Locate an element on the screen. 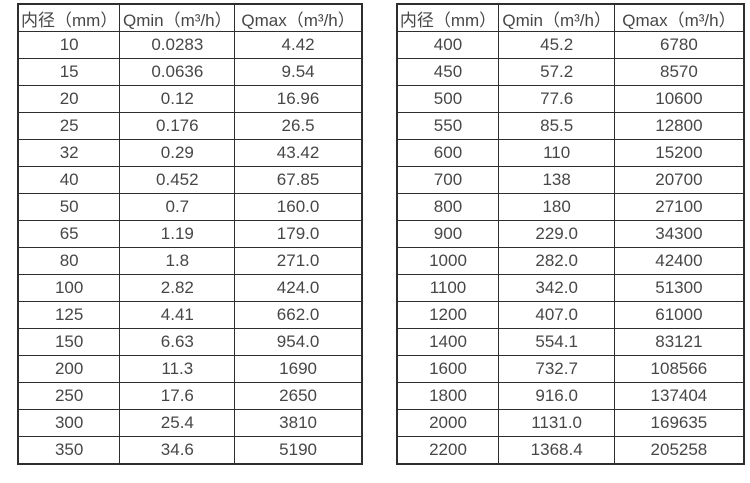 The height and width of the screenshot is (483, 750). table-cell: 67.85 is located at coordinates (298, 180).